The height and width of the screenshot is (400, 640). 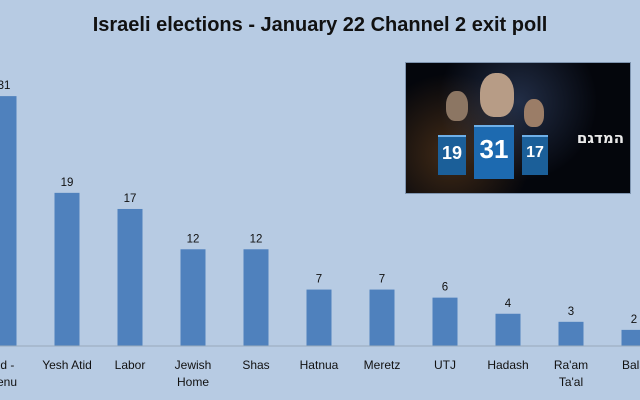 What do you see at coordinates (193, 365) in the screenshot?
I see `category-label-3-line-0: Jewish` at bounding box center [193, 365].